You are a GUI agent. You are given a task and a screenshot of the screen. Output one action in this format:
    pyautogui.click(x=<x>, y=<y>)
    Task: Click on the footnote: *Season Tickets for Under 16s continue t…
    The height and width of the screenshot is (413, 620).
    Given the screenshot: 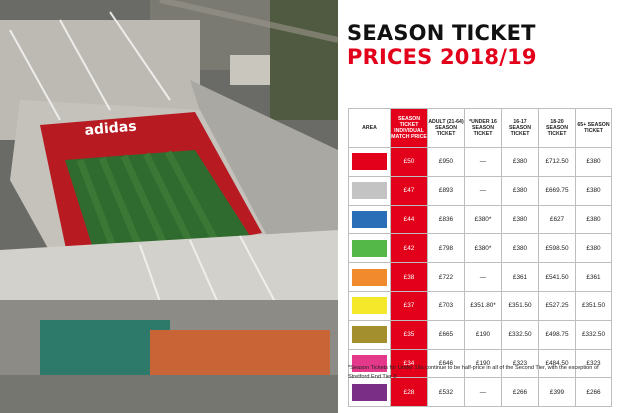 What is the action you would take?
    pyautogui.click(x=473, y=372)
    